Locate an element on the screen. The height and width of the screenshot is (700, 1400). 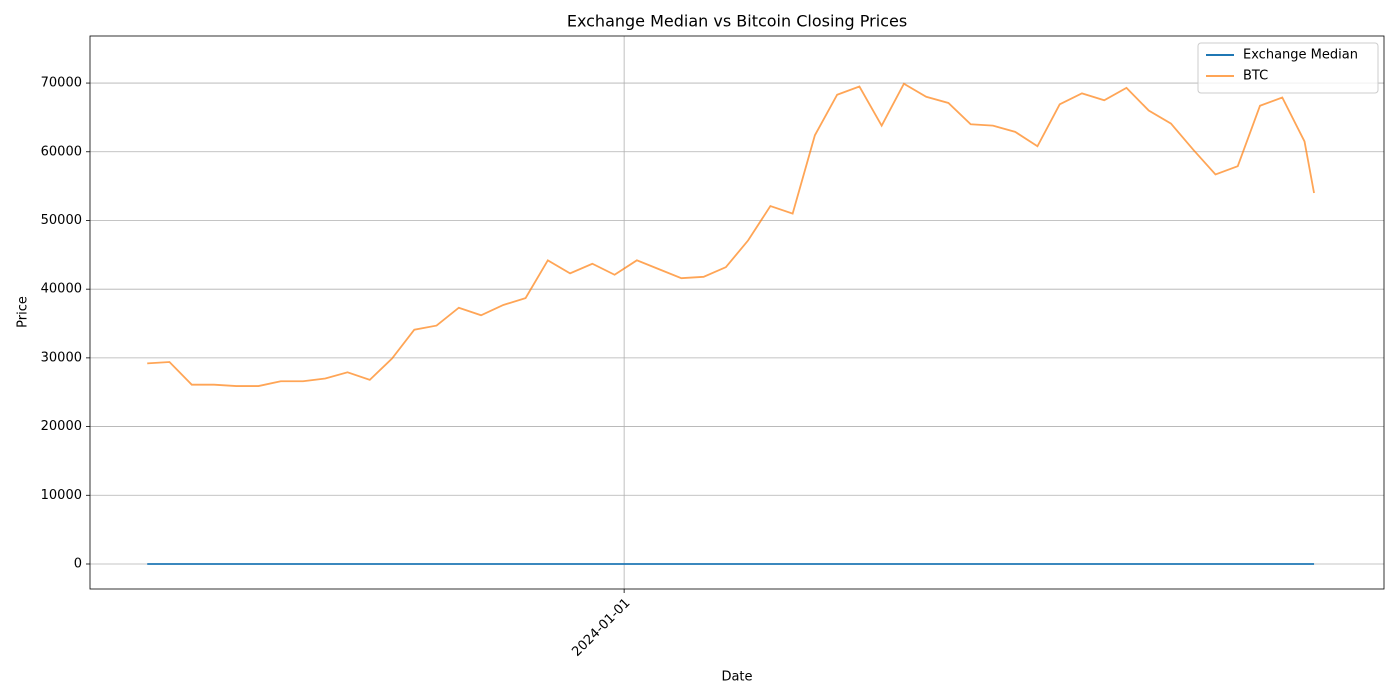
legend-box is located at coordinates (1288, 68).